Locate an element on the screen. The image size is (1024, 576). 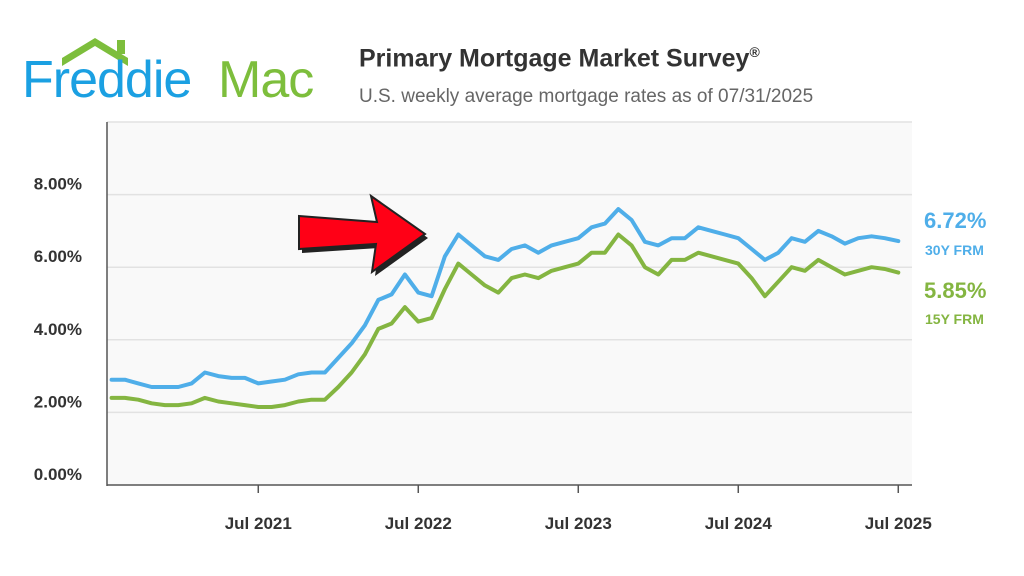
x-tick-label: Jul 2023 is located at coordinates (578, 523).